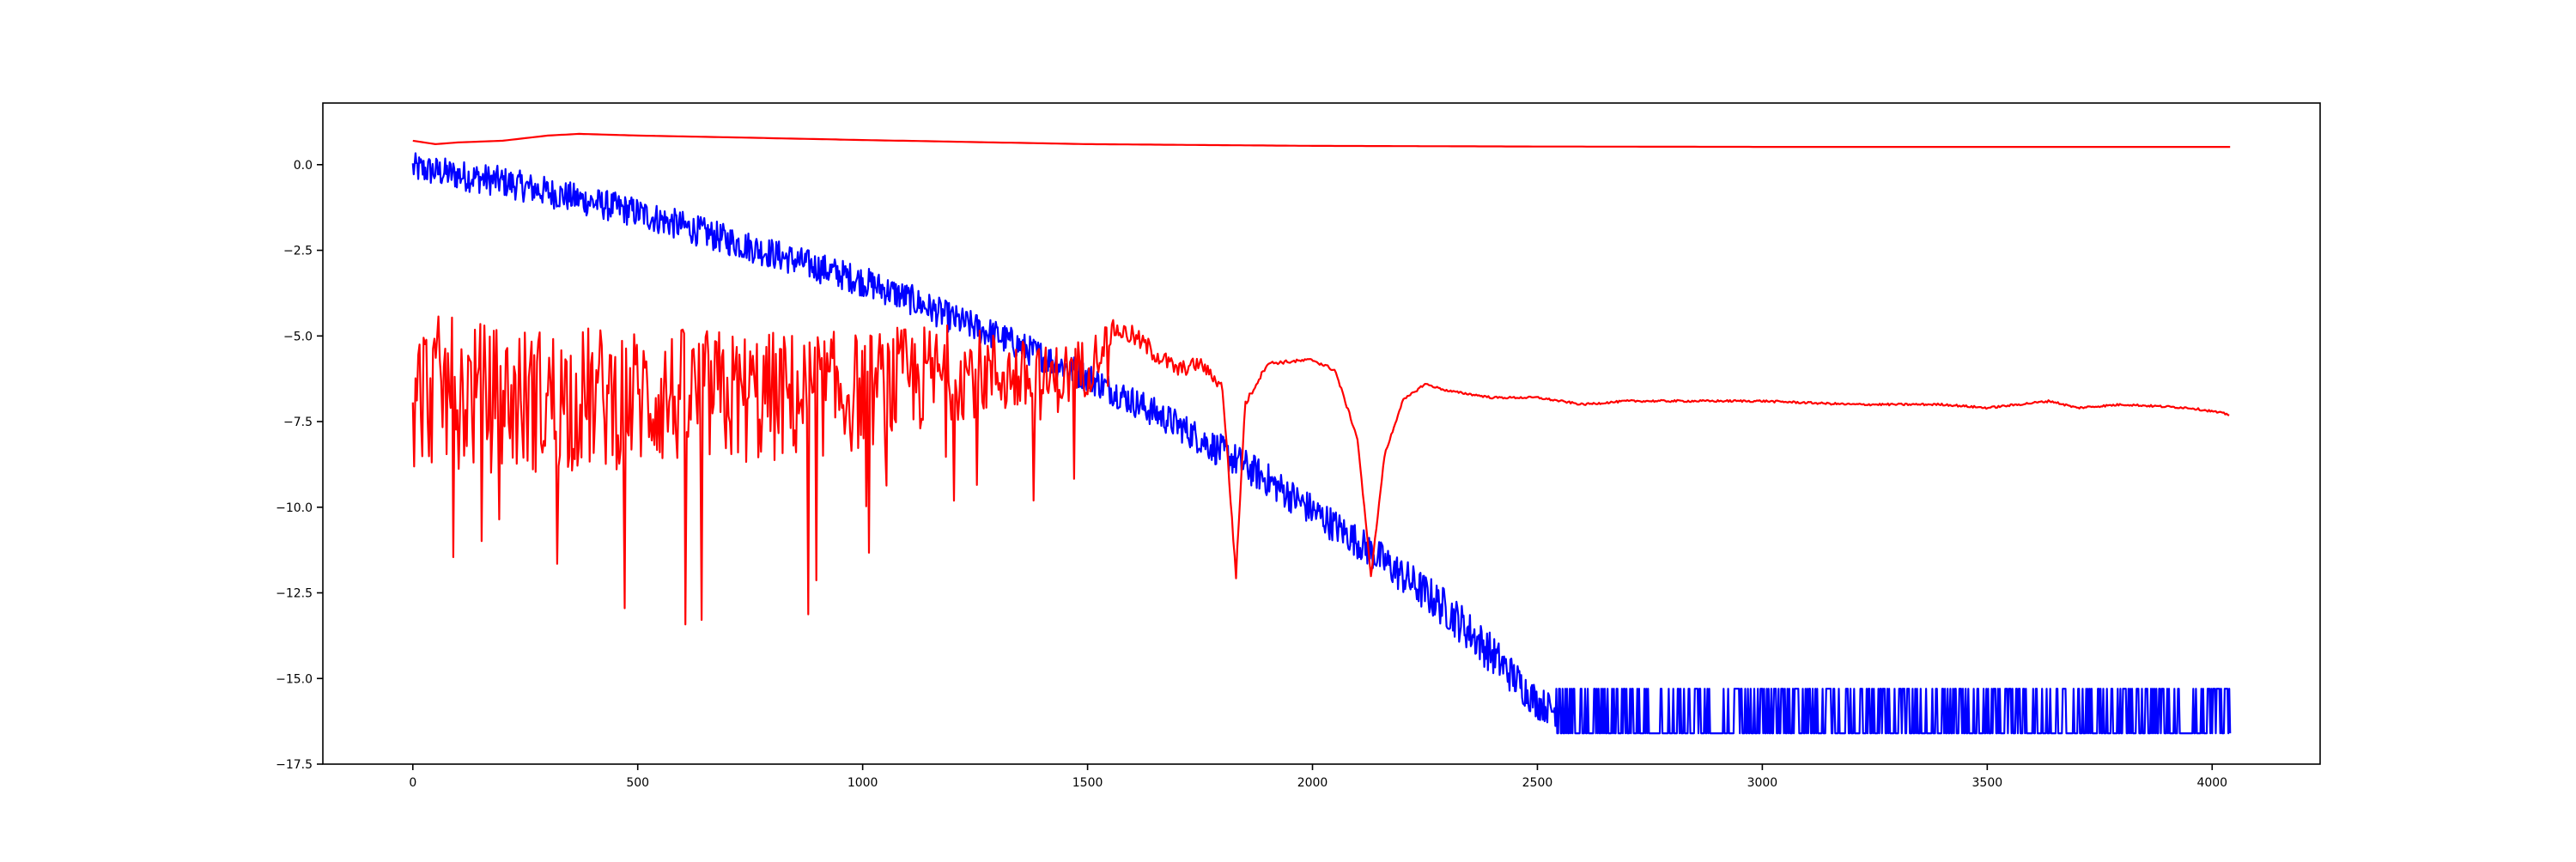 The height and width of the screenshot is (862, 2576). What do you see at coordinates (863, 783) in the screenshot?
I see `x-tick-label: 1000` at bounding box center [863, 783].